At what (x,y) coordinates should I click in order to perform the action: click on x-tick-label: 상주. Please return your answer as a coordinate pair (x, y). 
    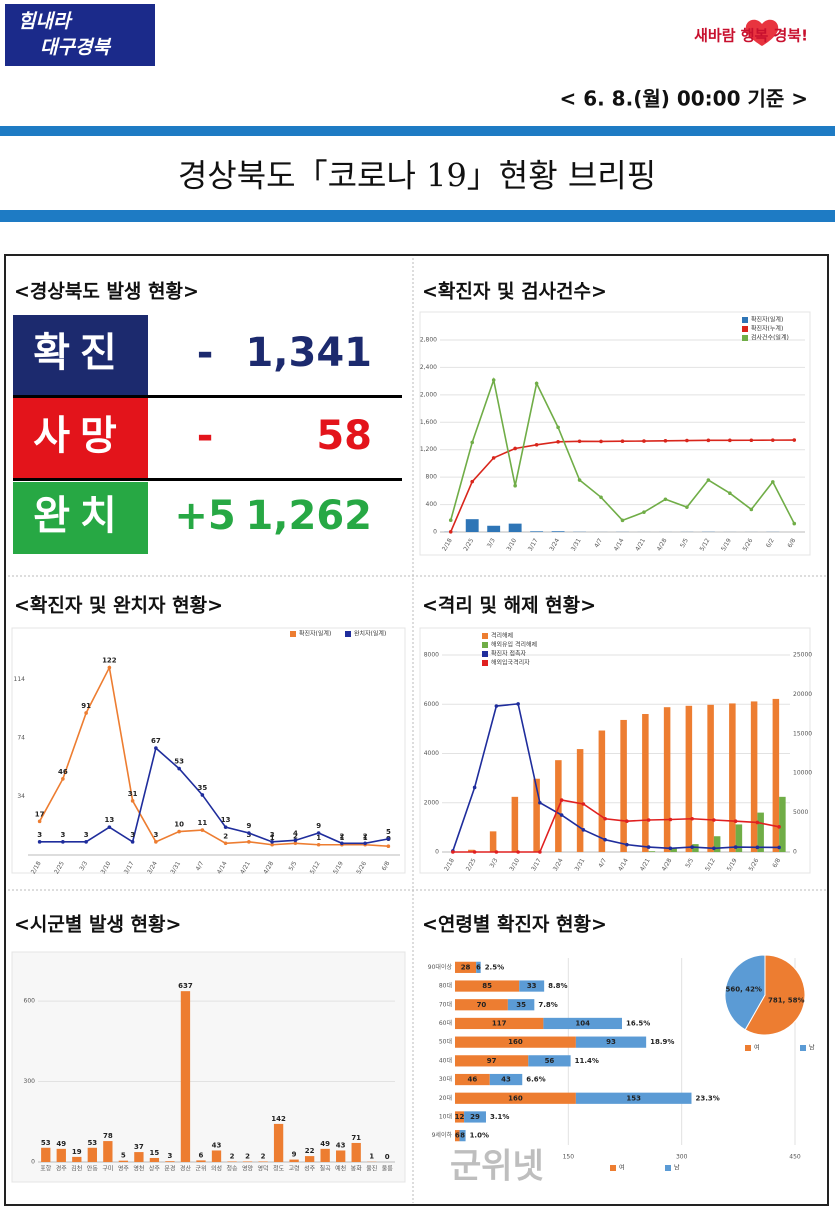
    Looking at the image, I should click on (155, 1169).